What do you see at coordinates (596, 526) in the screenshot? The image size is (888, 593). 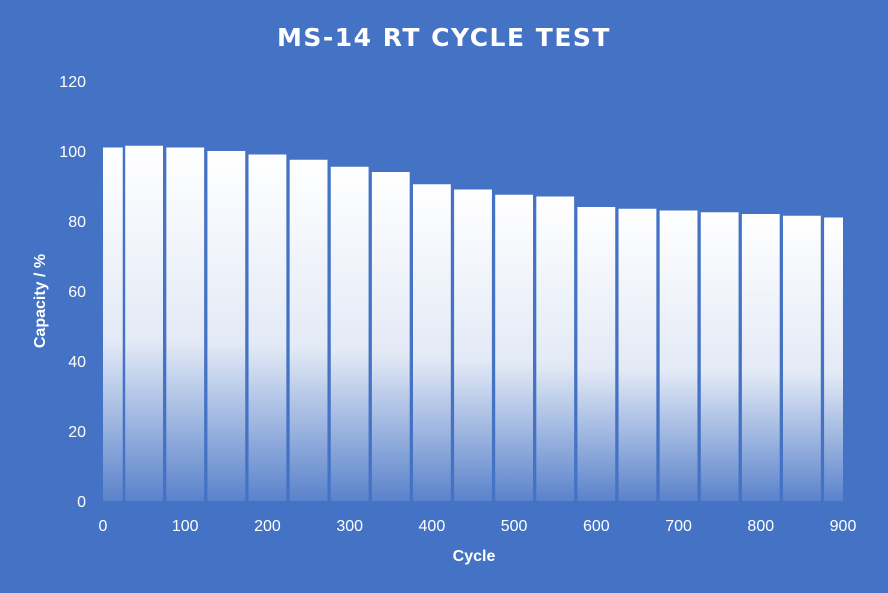 I see `x-tick-label: 600` at bounding box center [596, 526].